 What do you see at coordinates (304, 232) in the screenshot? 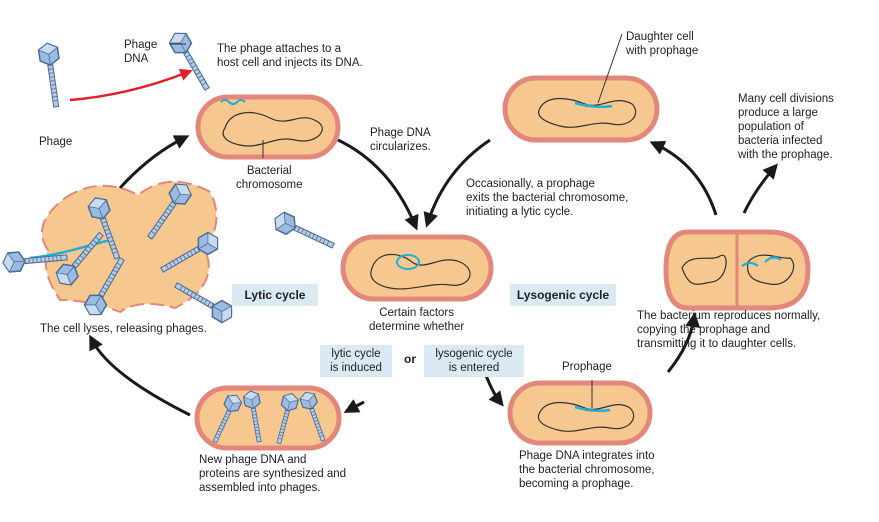
I see `small-phage` at bounding box center [304, 232].